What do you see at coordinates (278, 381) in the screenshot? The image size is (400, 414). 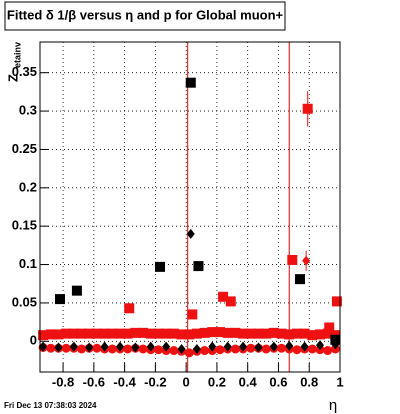 I see `x-tick-label: 0.6` at bounding box center [278, 381].